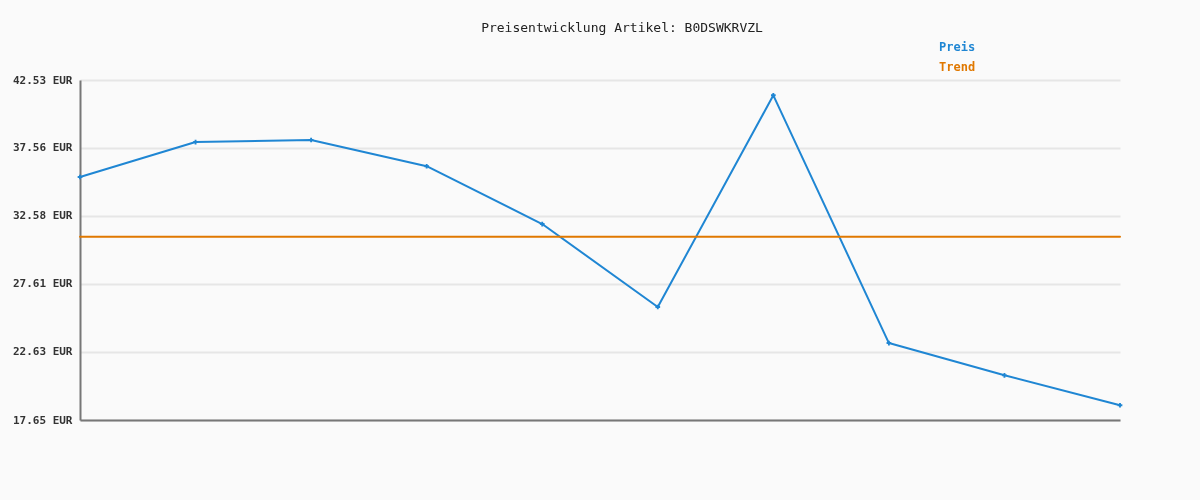 The height and width of the screenshot is (500, 1200). What do you see at coordinates (957, 47) in the screenshot?
I see `text: Preis` at bounding box center [957, 47].